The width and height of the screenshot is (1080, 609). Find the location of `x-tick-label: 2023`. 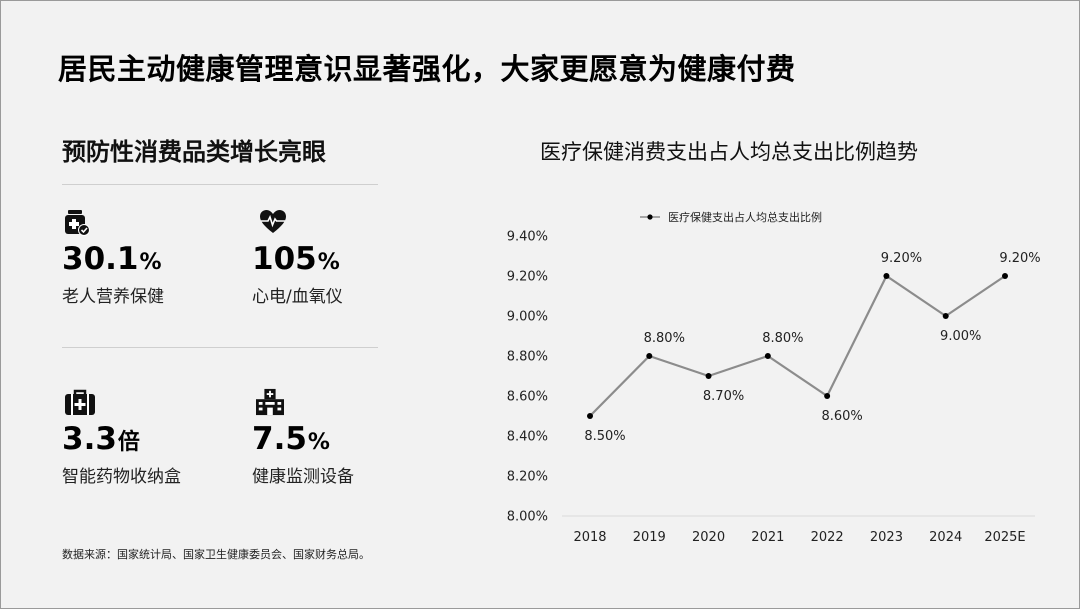

x-tick-label: 2023 is located at coordinates (886, 537).